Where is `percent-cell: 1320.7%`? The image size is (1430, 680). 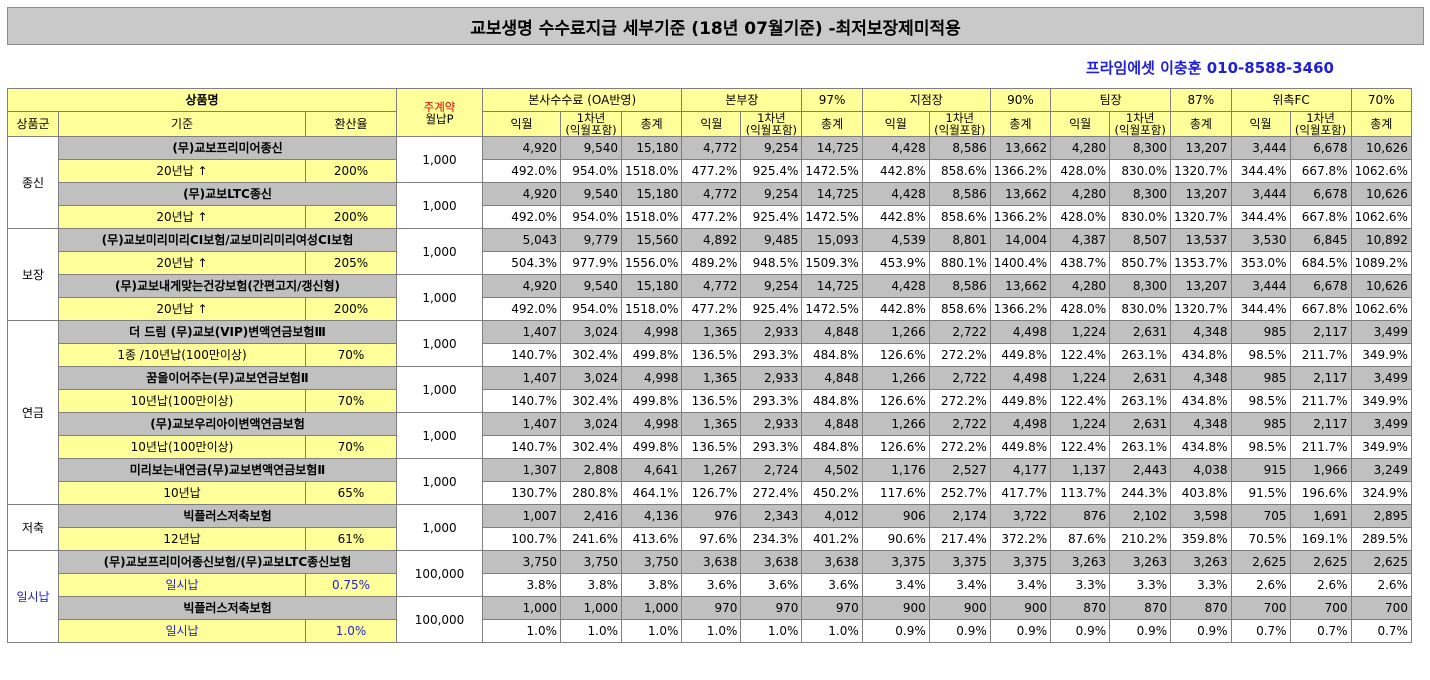 percent-cell: 1320.7% is located at coordinates (1201, 217).